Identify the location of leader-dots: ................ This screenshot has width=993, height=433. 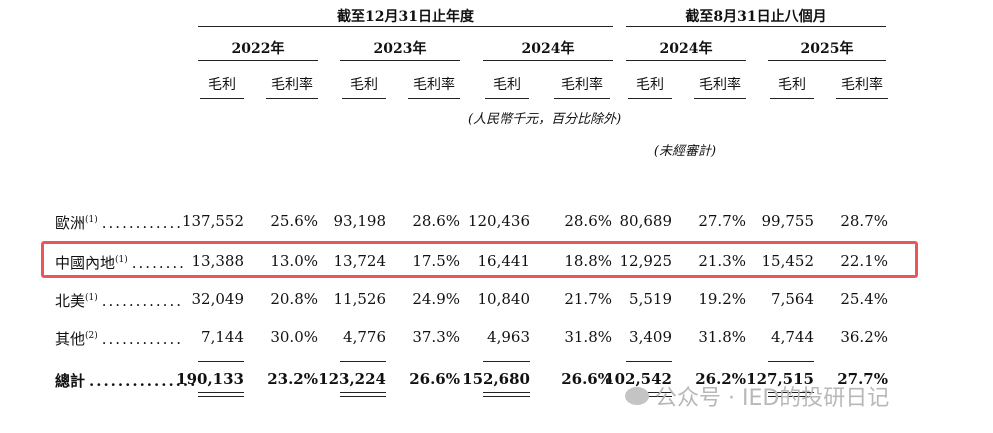
(143, 381).